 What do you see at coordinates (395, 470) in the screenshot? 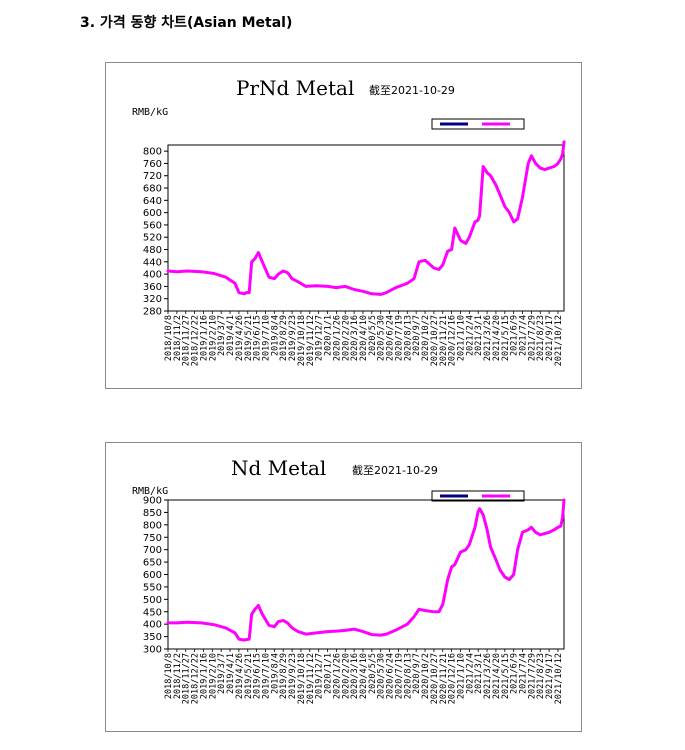
I see `chart-date-note: 截至2021-10-29` at bounding box center [395, 470].